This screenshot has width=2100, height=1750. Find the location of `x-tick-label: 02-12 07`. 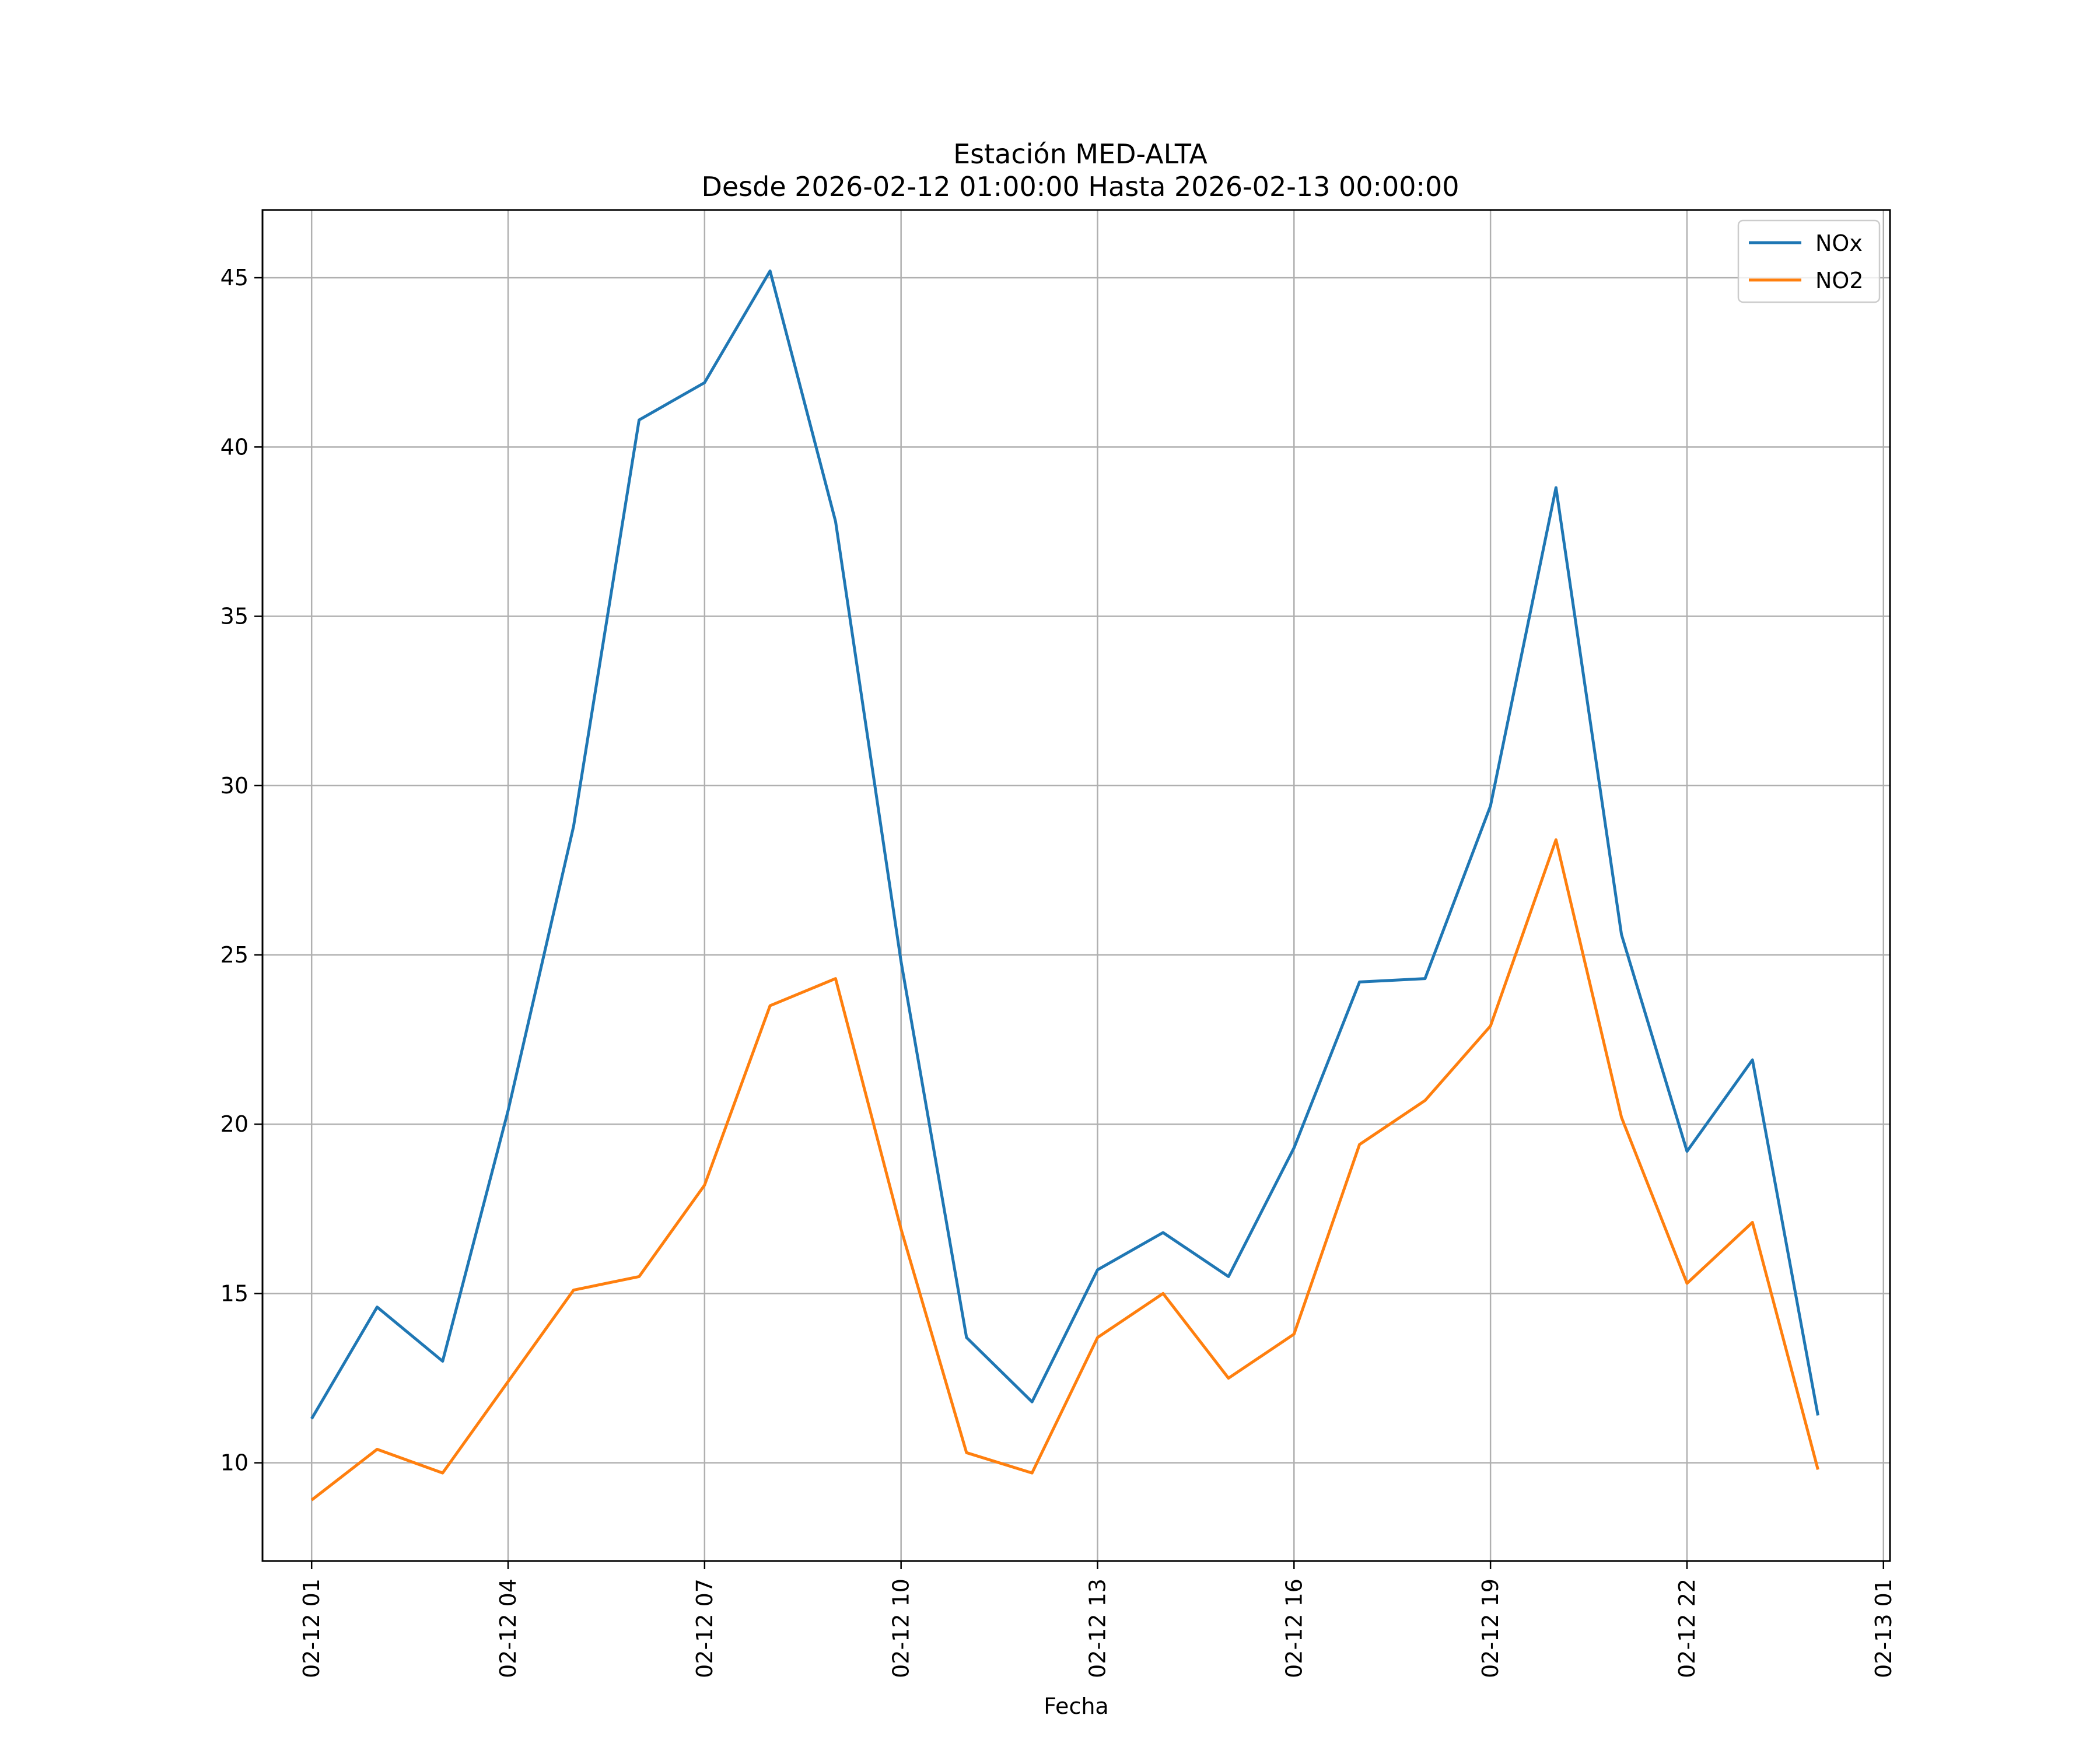

x-tick-label: 02-12 07 is located at coordinates (705, 1628).